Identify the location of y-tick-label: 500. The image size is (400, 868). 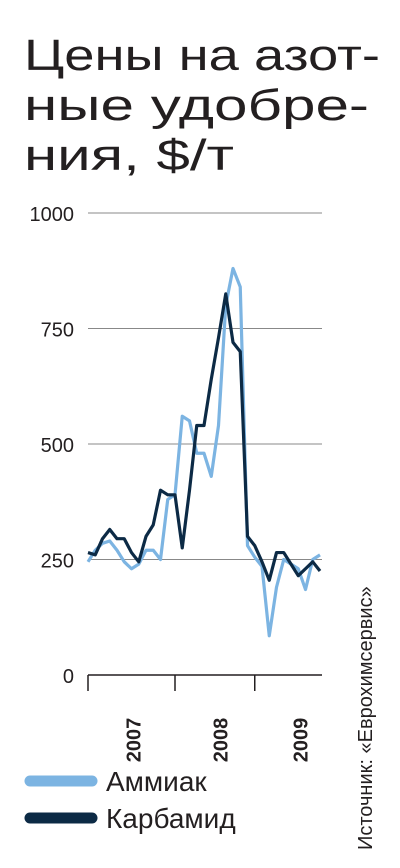
(57, 446).